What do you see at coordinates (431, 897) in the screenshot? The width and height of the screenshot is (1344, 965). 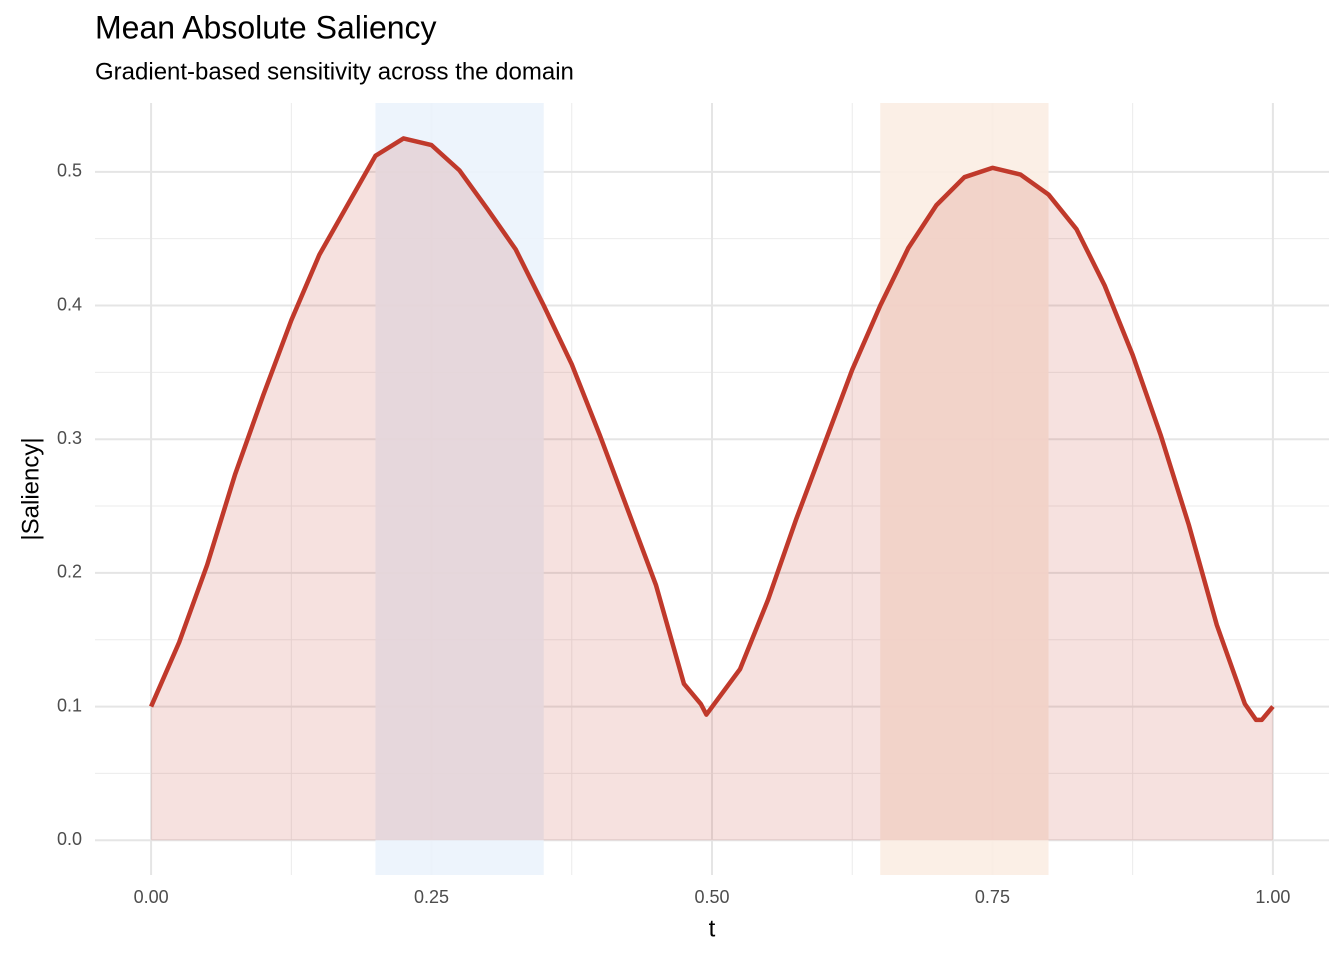 I see `x-tick-label: 0.25` at bounding box center [431, 897].